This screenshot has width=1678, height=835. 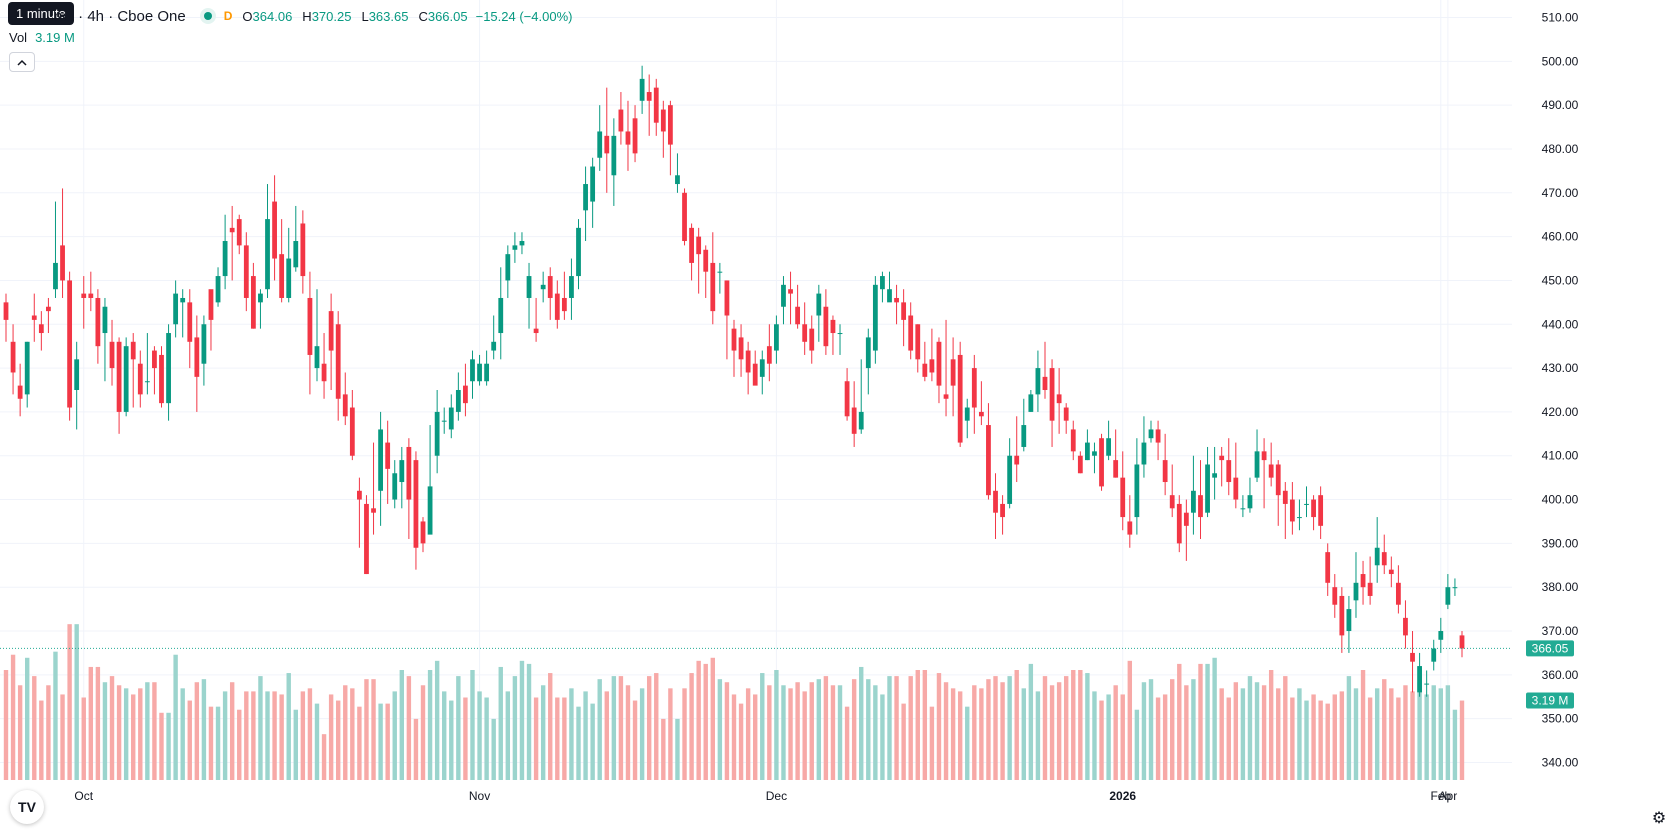 I want to click on symbol-title: nc. · 4h · Cboe One, so click(x=120, y=16).